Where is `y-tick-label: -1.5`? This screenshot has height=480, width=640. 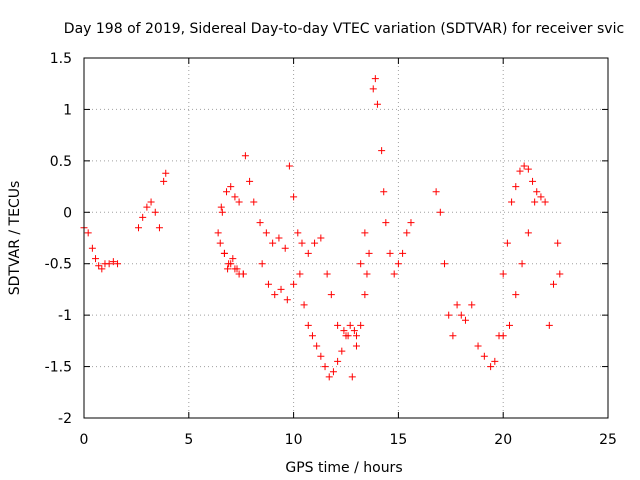 y-tick-label: -1.5 is located at coordinates (58, 368).